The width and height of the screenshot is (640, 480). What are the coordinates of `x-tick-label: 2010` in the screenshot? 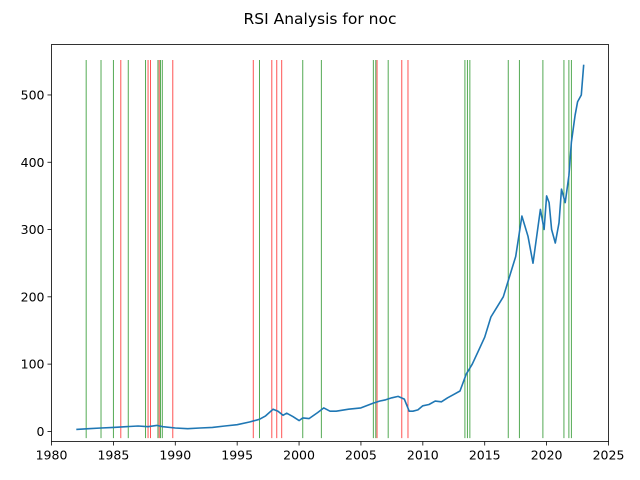 It's located at (423, 455).